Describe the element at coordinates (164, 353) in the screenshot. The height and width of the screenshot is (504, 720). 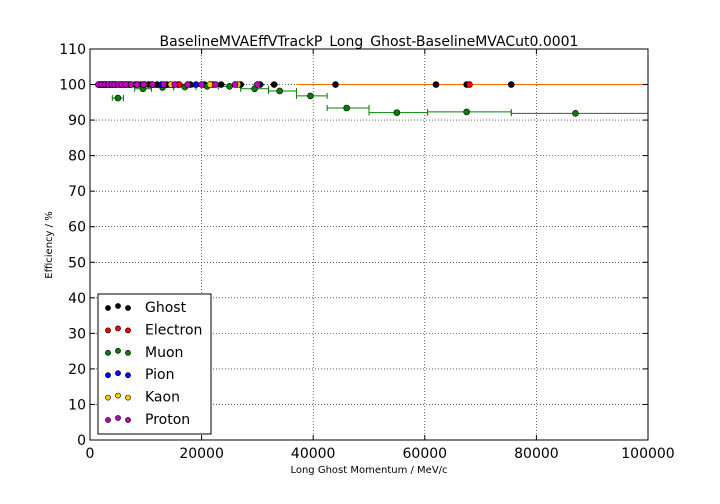
I see `legend-entry-muon: Muon` at that location.